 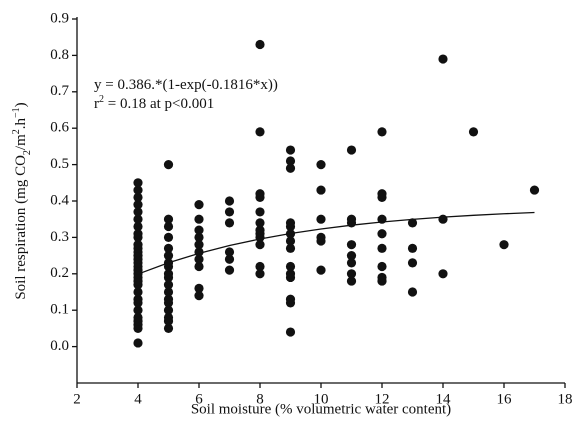 I want to click on y-tick-label: 0.2, so click(x=59, y=273).